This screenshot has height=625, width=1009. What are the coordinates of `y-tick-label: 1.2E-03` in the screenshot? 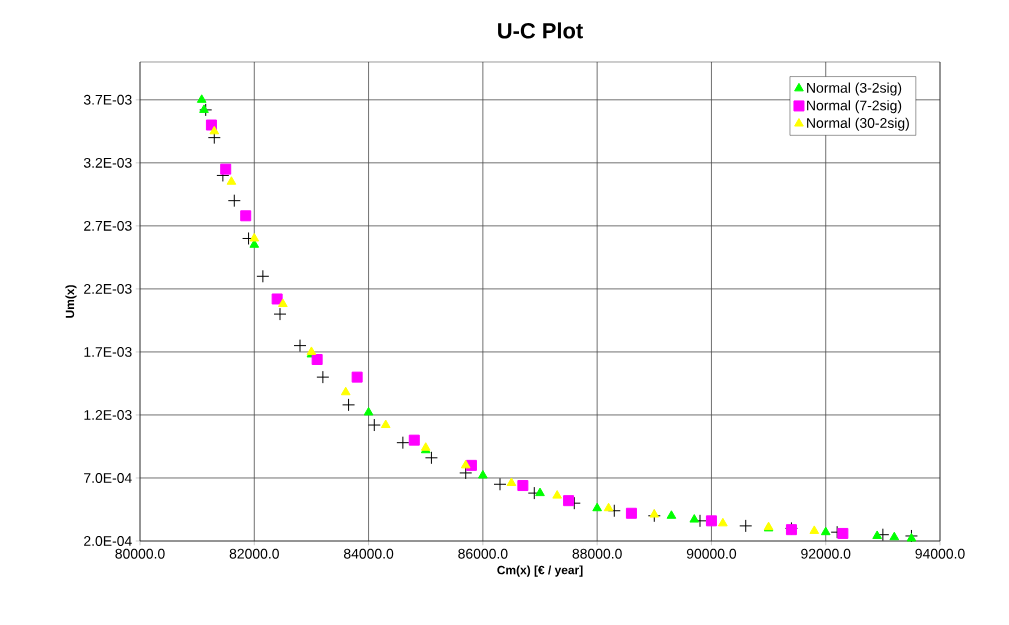 It's located at (108, 415).